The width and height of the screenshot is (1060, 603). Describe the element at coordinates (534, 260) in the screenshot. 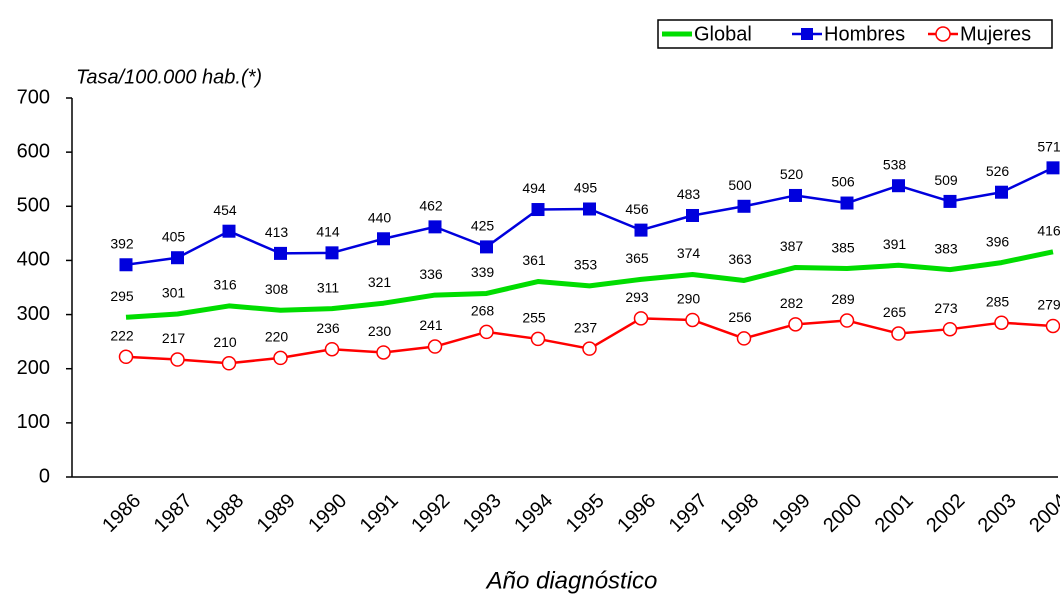

I see `data-label: 361` at that location.